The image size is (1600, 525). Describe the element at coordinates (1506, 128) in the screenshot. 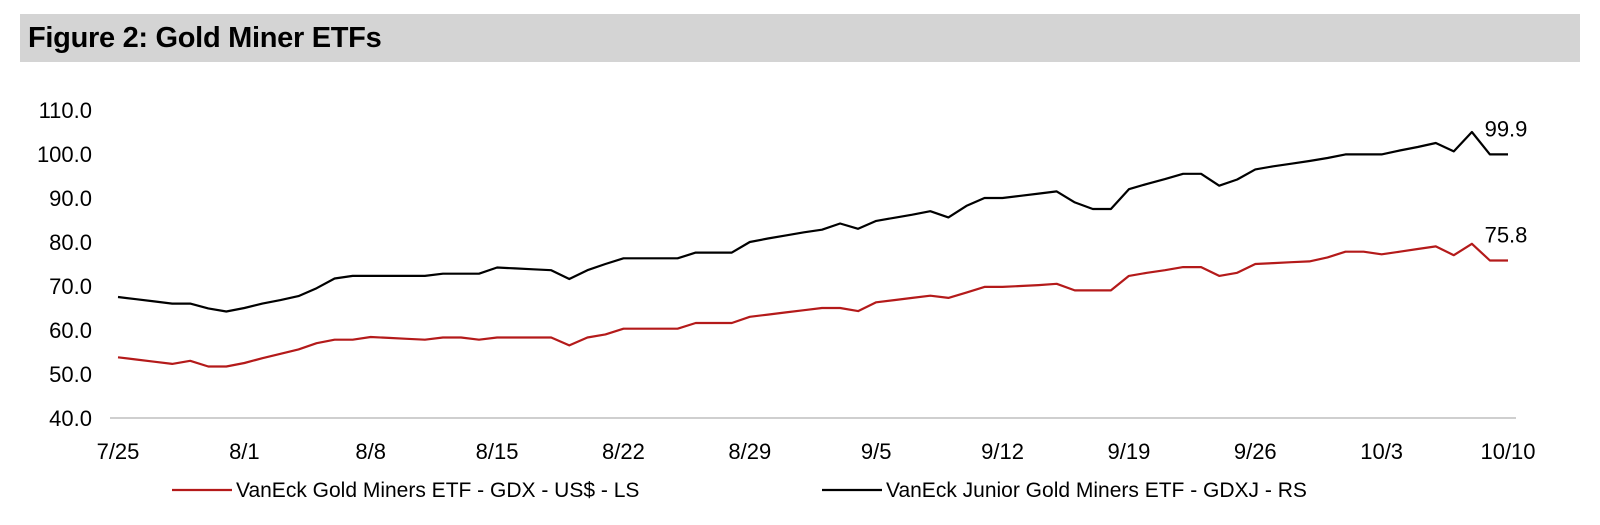

I see `gdxj-end-label: 99.9` at that location.